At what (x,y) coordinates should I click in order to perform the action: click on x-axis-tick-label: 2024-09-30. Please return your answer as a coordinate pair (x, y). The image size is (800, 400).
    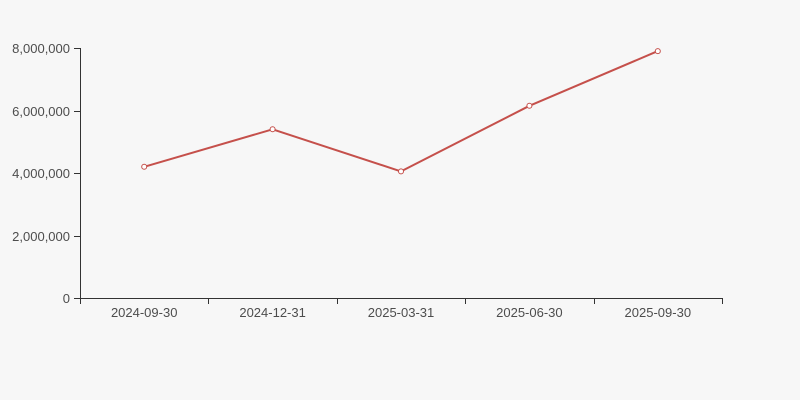
    Looking at the image, I should click on (144, 312).